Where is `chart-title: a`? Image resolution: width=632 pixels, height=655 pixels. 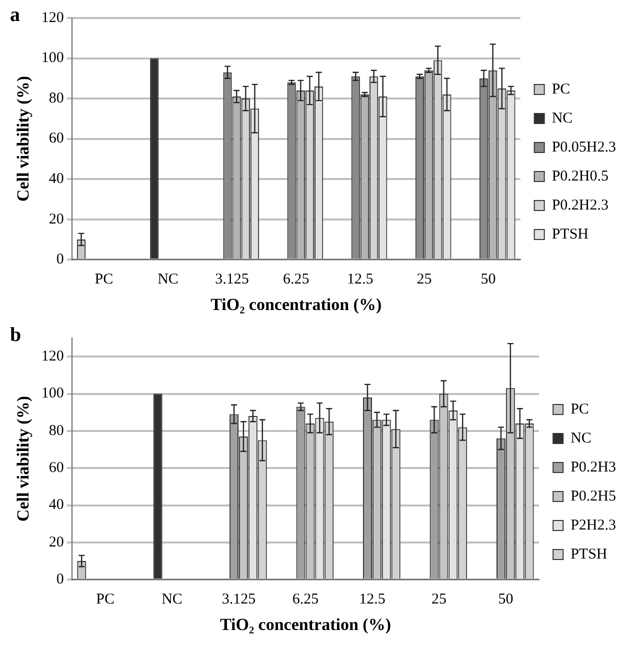 chart-title: a is located at coordinates (15, 15).